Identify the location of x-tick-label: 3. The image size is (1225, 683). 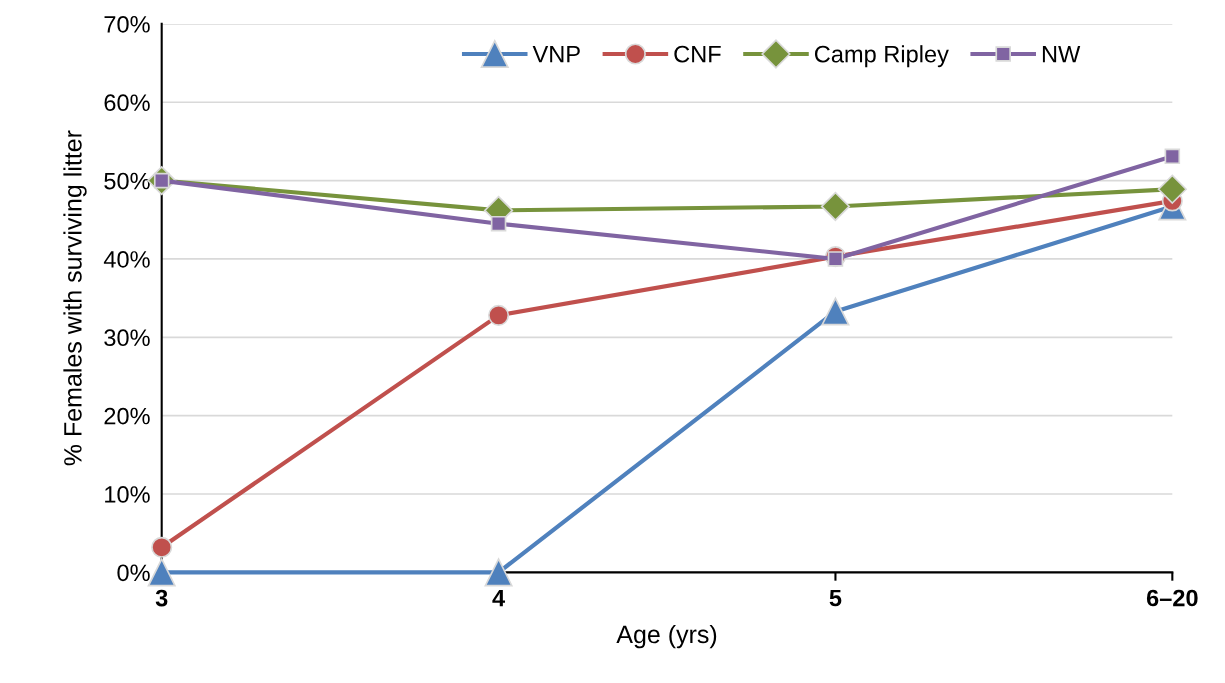
(161, 598).